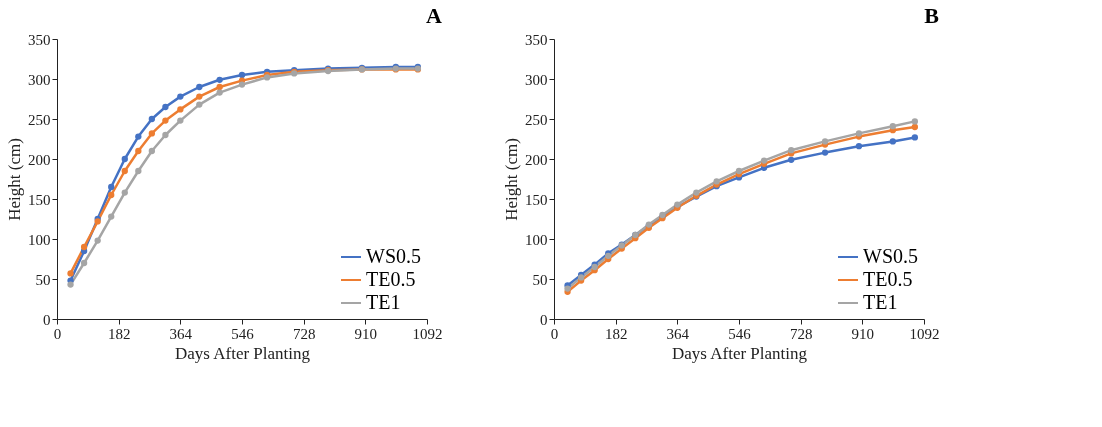  I want to click on chart-title: B, so click(932, 15).